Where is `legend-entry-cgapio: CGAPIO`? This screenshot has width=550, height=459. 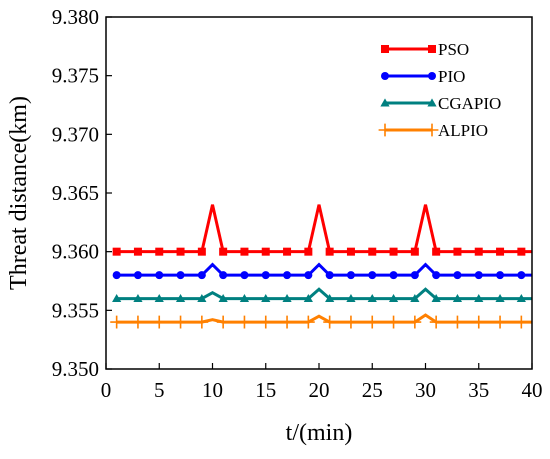 legend-entry-cgapio: CGAPIO is located at coordinates (440, 103).